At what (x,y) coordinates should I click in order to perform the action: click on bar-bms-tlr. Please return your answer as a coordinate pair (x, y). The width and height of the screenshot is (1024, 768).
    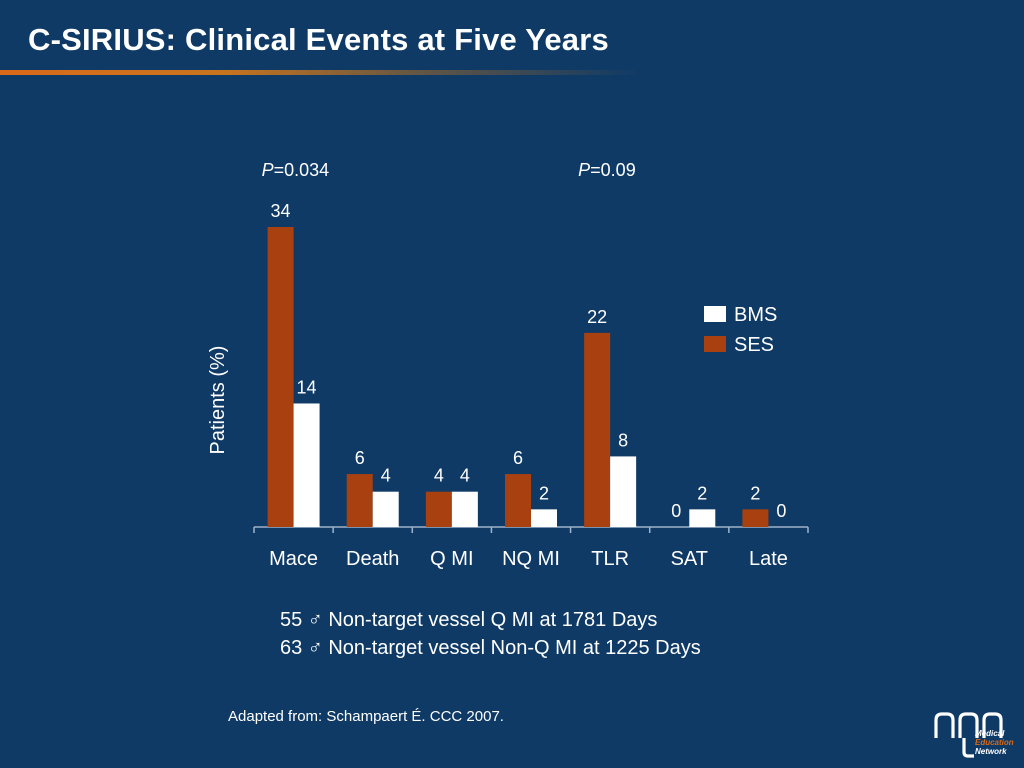
    Looking at the image, I should click on (623, 491).